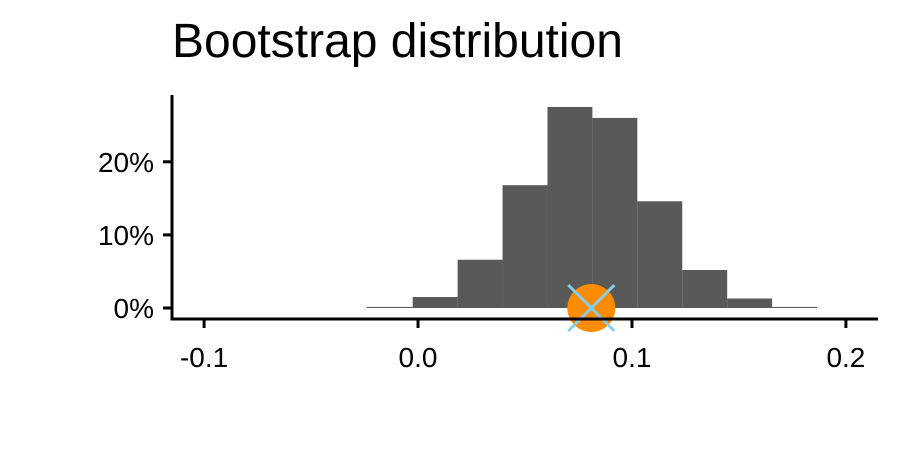 The height and width of the screenshot is (450, 900). I want to click on cross-marker, so click(591, 308).